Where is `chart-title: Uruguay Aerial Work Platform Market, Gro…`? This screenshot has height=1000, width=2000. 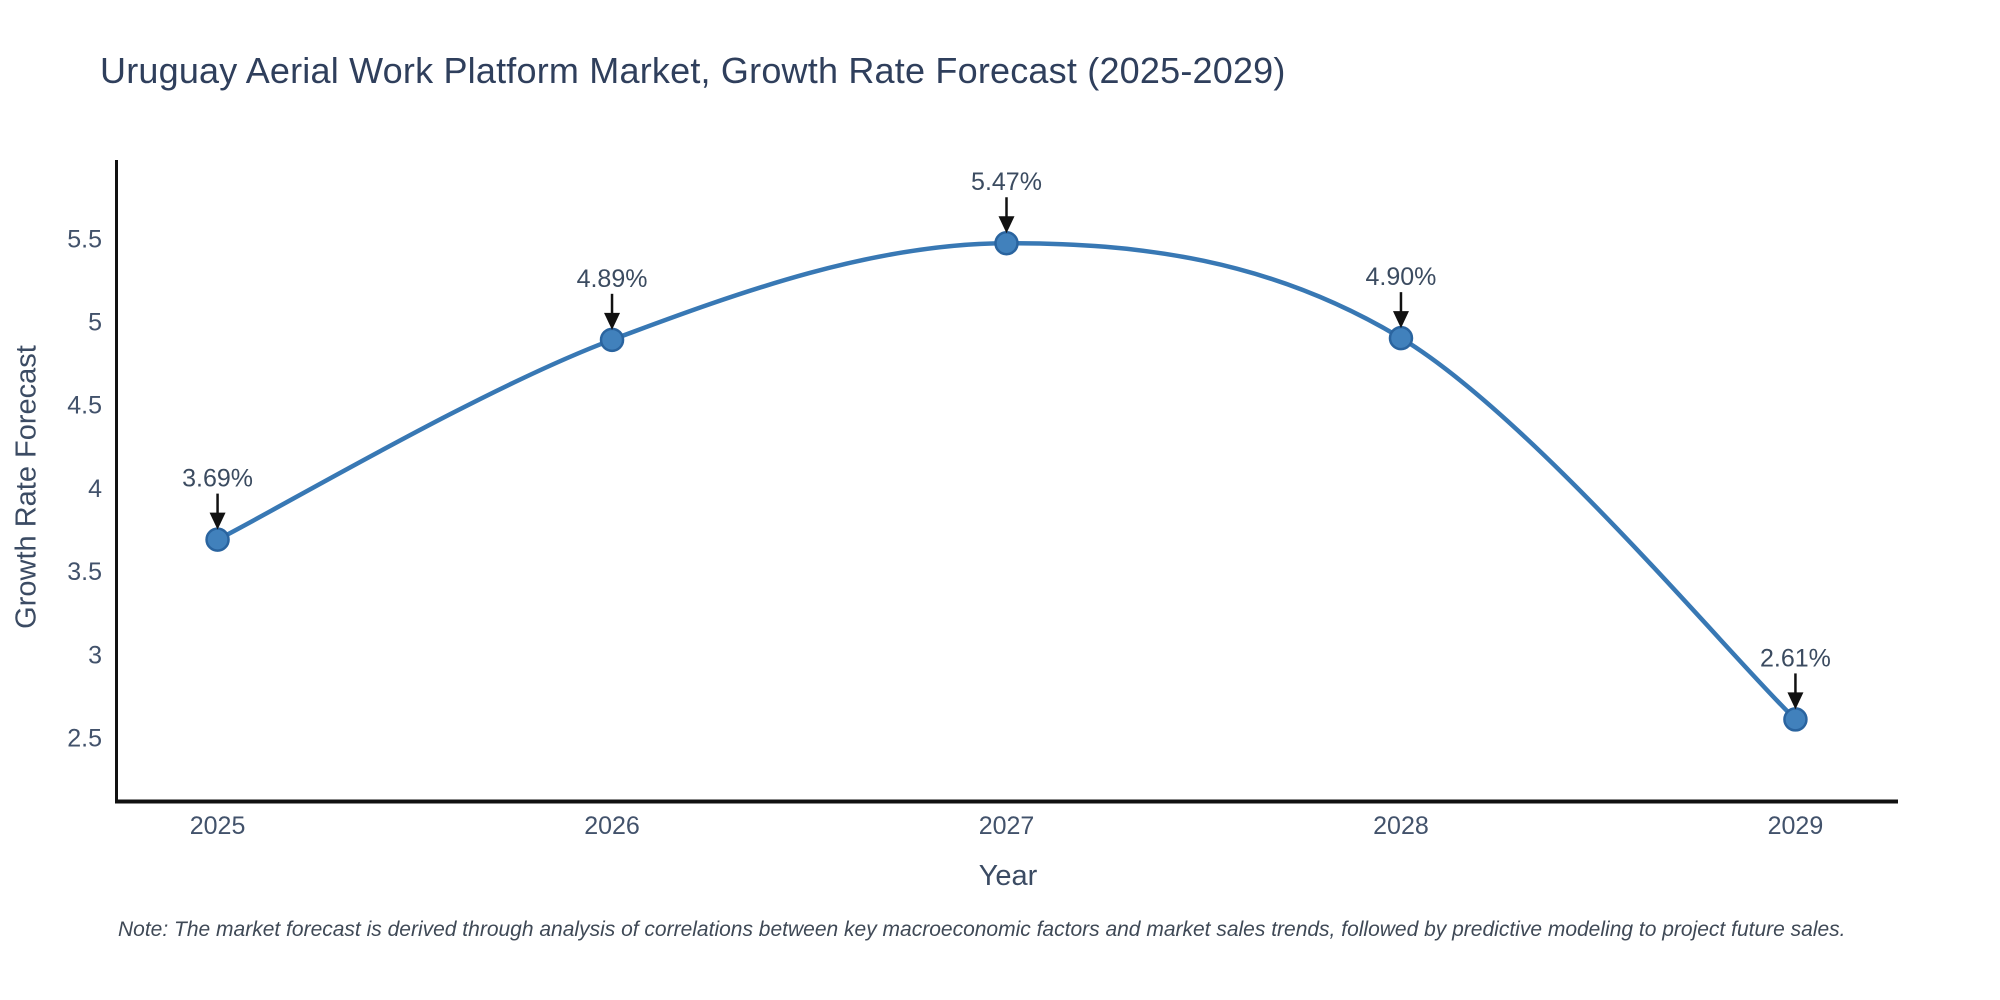 chart-title: Uruguay Aerial Work Platform Market, Gro… is located at coordinates (693, 70).